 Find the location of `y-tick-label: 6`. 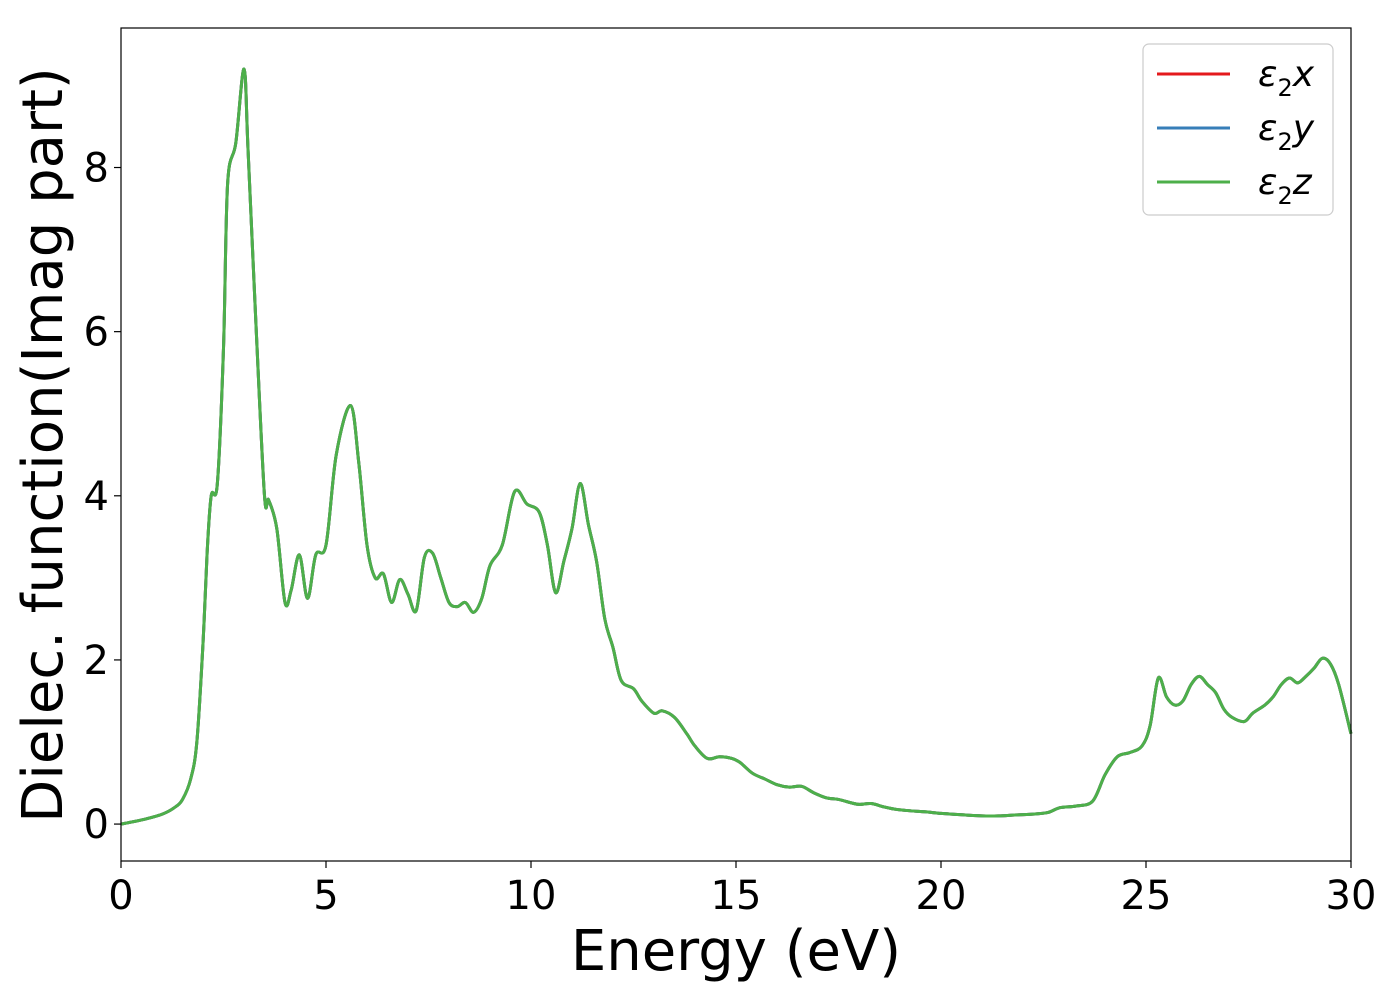

y-tick-label: 6 is located at coordinates (96, 333).